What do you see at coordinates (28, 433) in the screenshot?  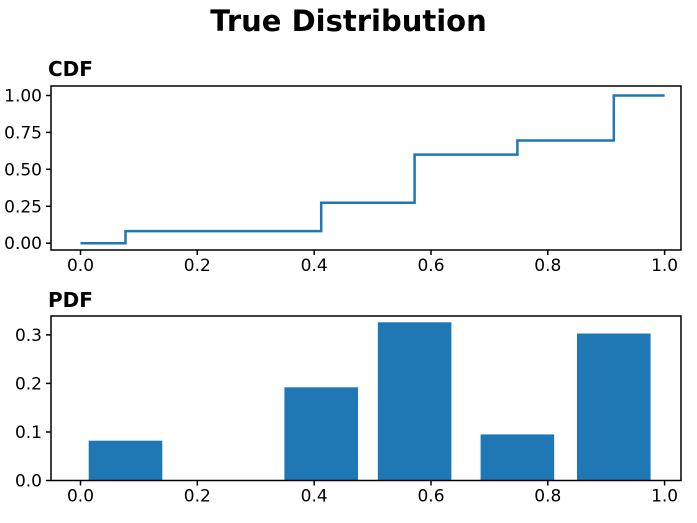 I see `y-tick-label: 0.1` at bounding box center [28, 433].